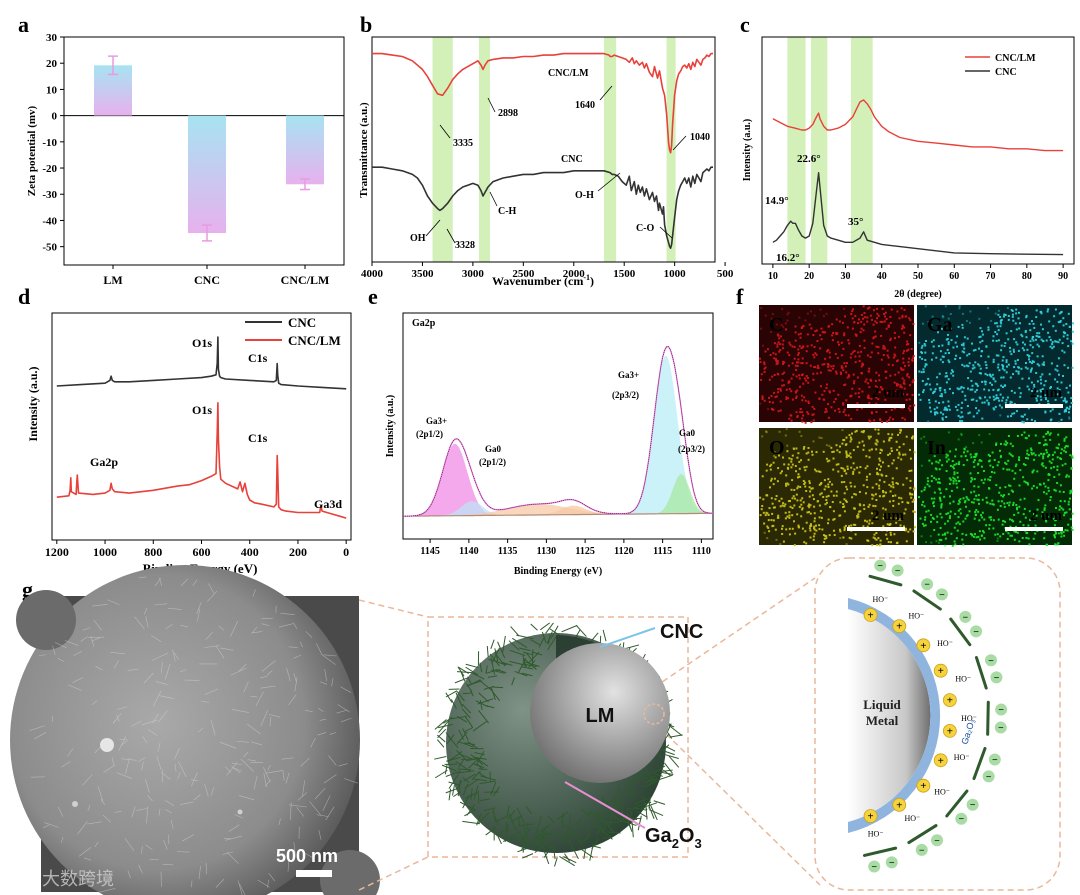  Describe the element at coordinates (777, 201) in the screenshot. I see `peak-label-14-9: 14.9°` at that location.